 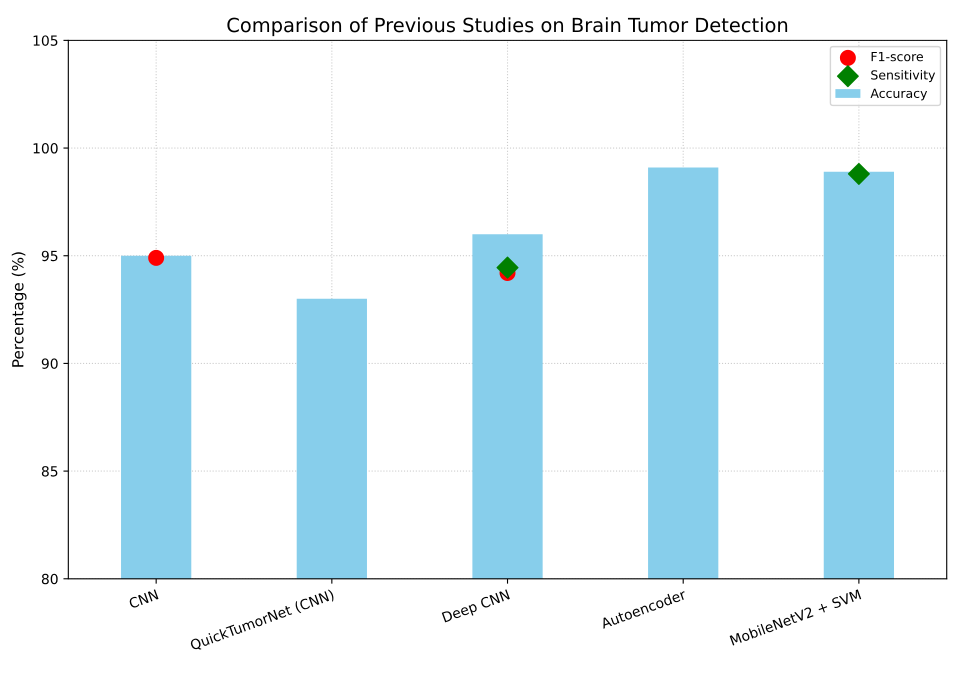 What do you see at coordinates (50, 579) in the screenshot?
I see `y-tick-label: 80` at bounding box center [50, 579].